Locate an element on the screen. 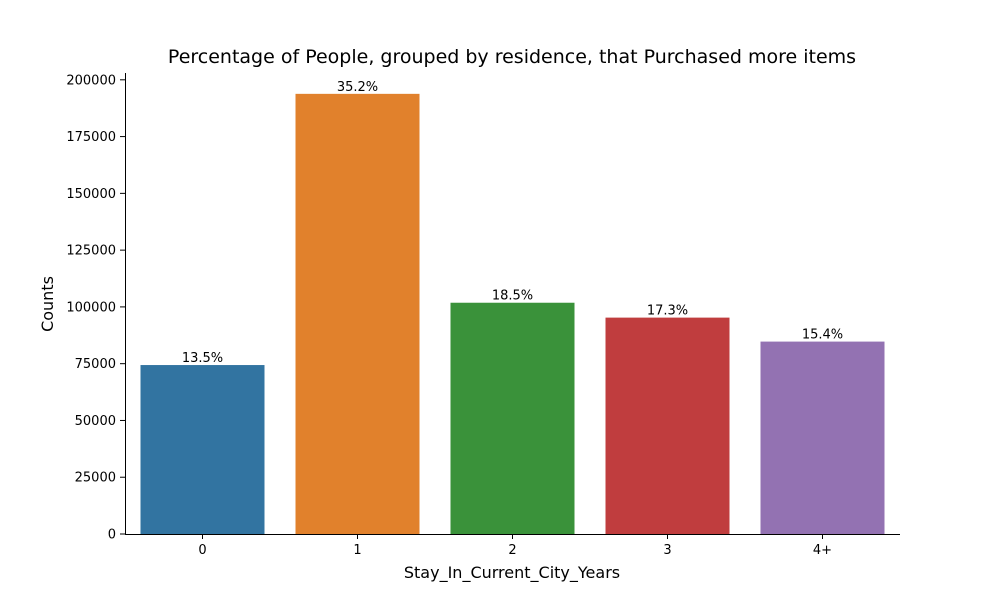 The image size is (1000, 600). y-tick-label-150000: 150000 is located at coordinates (91, 194).